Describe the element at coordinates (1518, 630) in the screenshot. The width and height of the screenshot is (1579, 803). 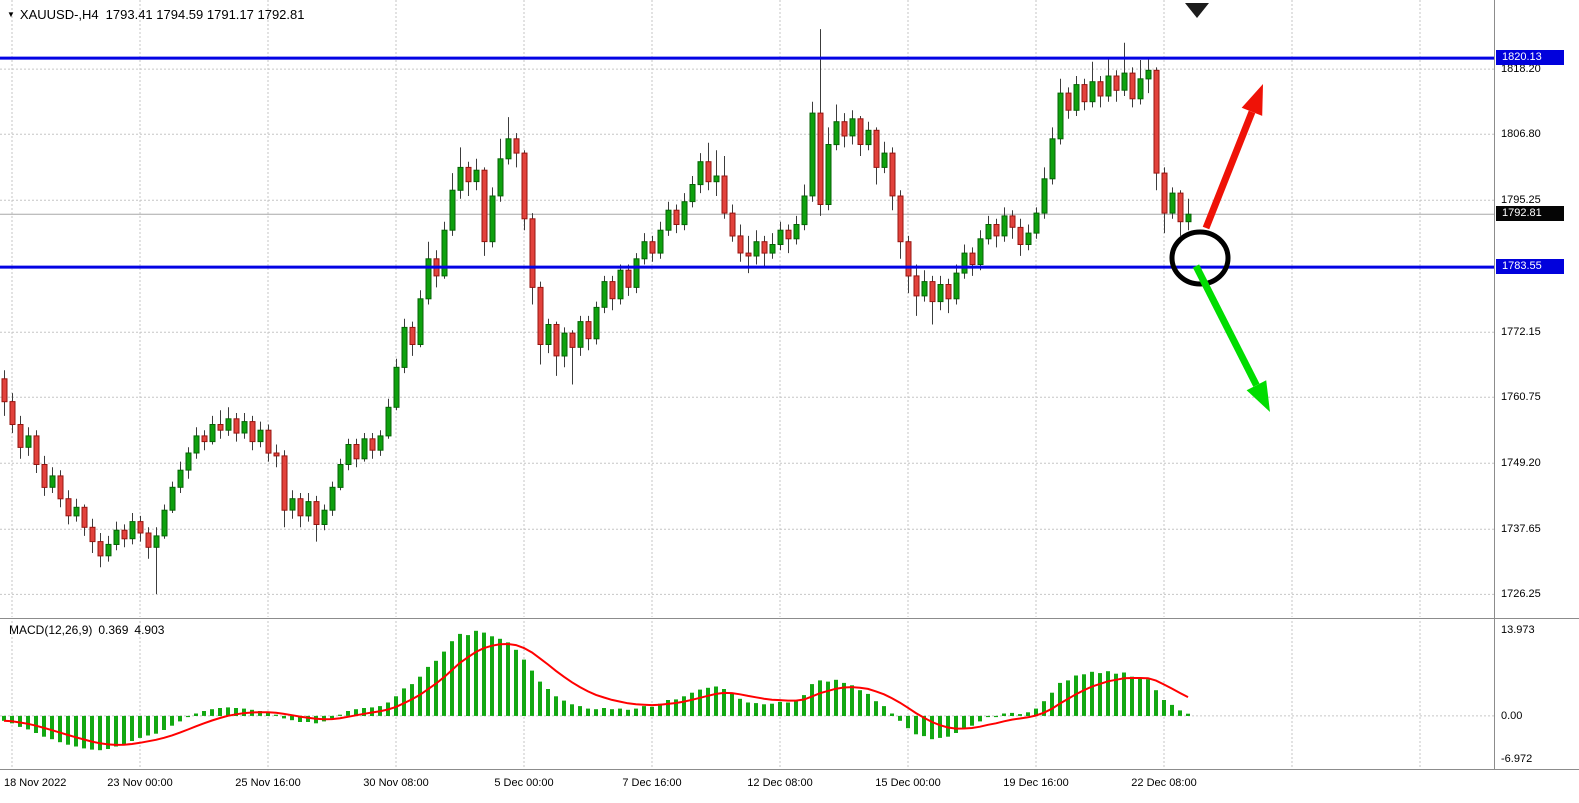
I see `macd-axis-label: 13.973` at that location.